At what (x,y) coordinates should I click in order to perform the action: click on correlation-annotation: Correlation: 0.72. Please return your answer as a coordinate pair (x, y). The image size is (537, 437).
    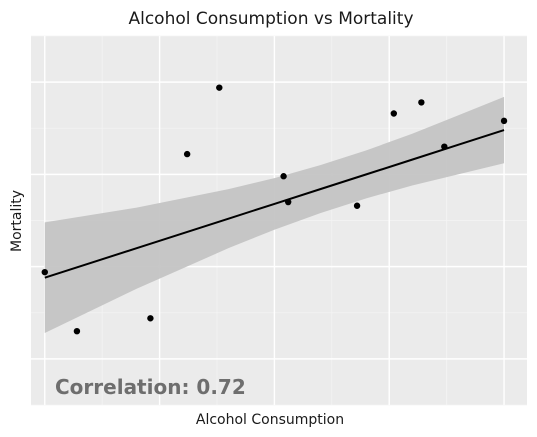
    Looking at the image, I should click on (150, 387).